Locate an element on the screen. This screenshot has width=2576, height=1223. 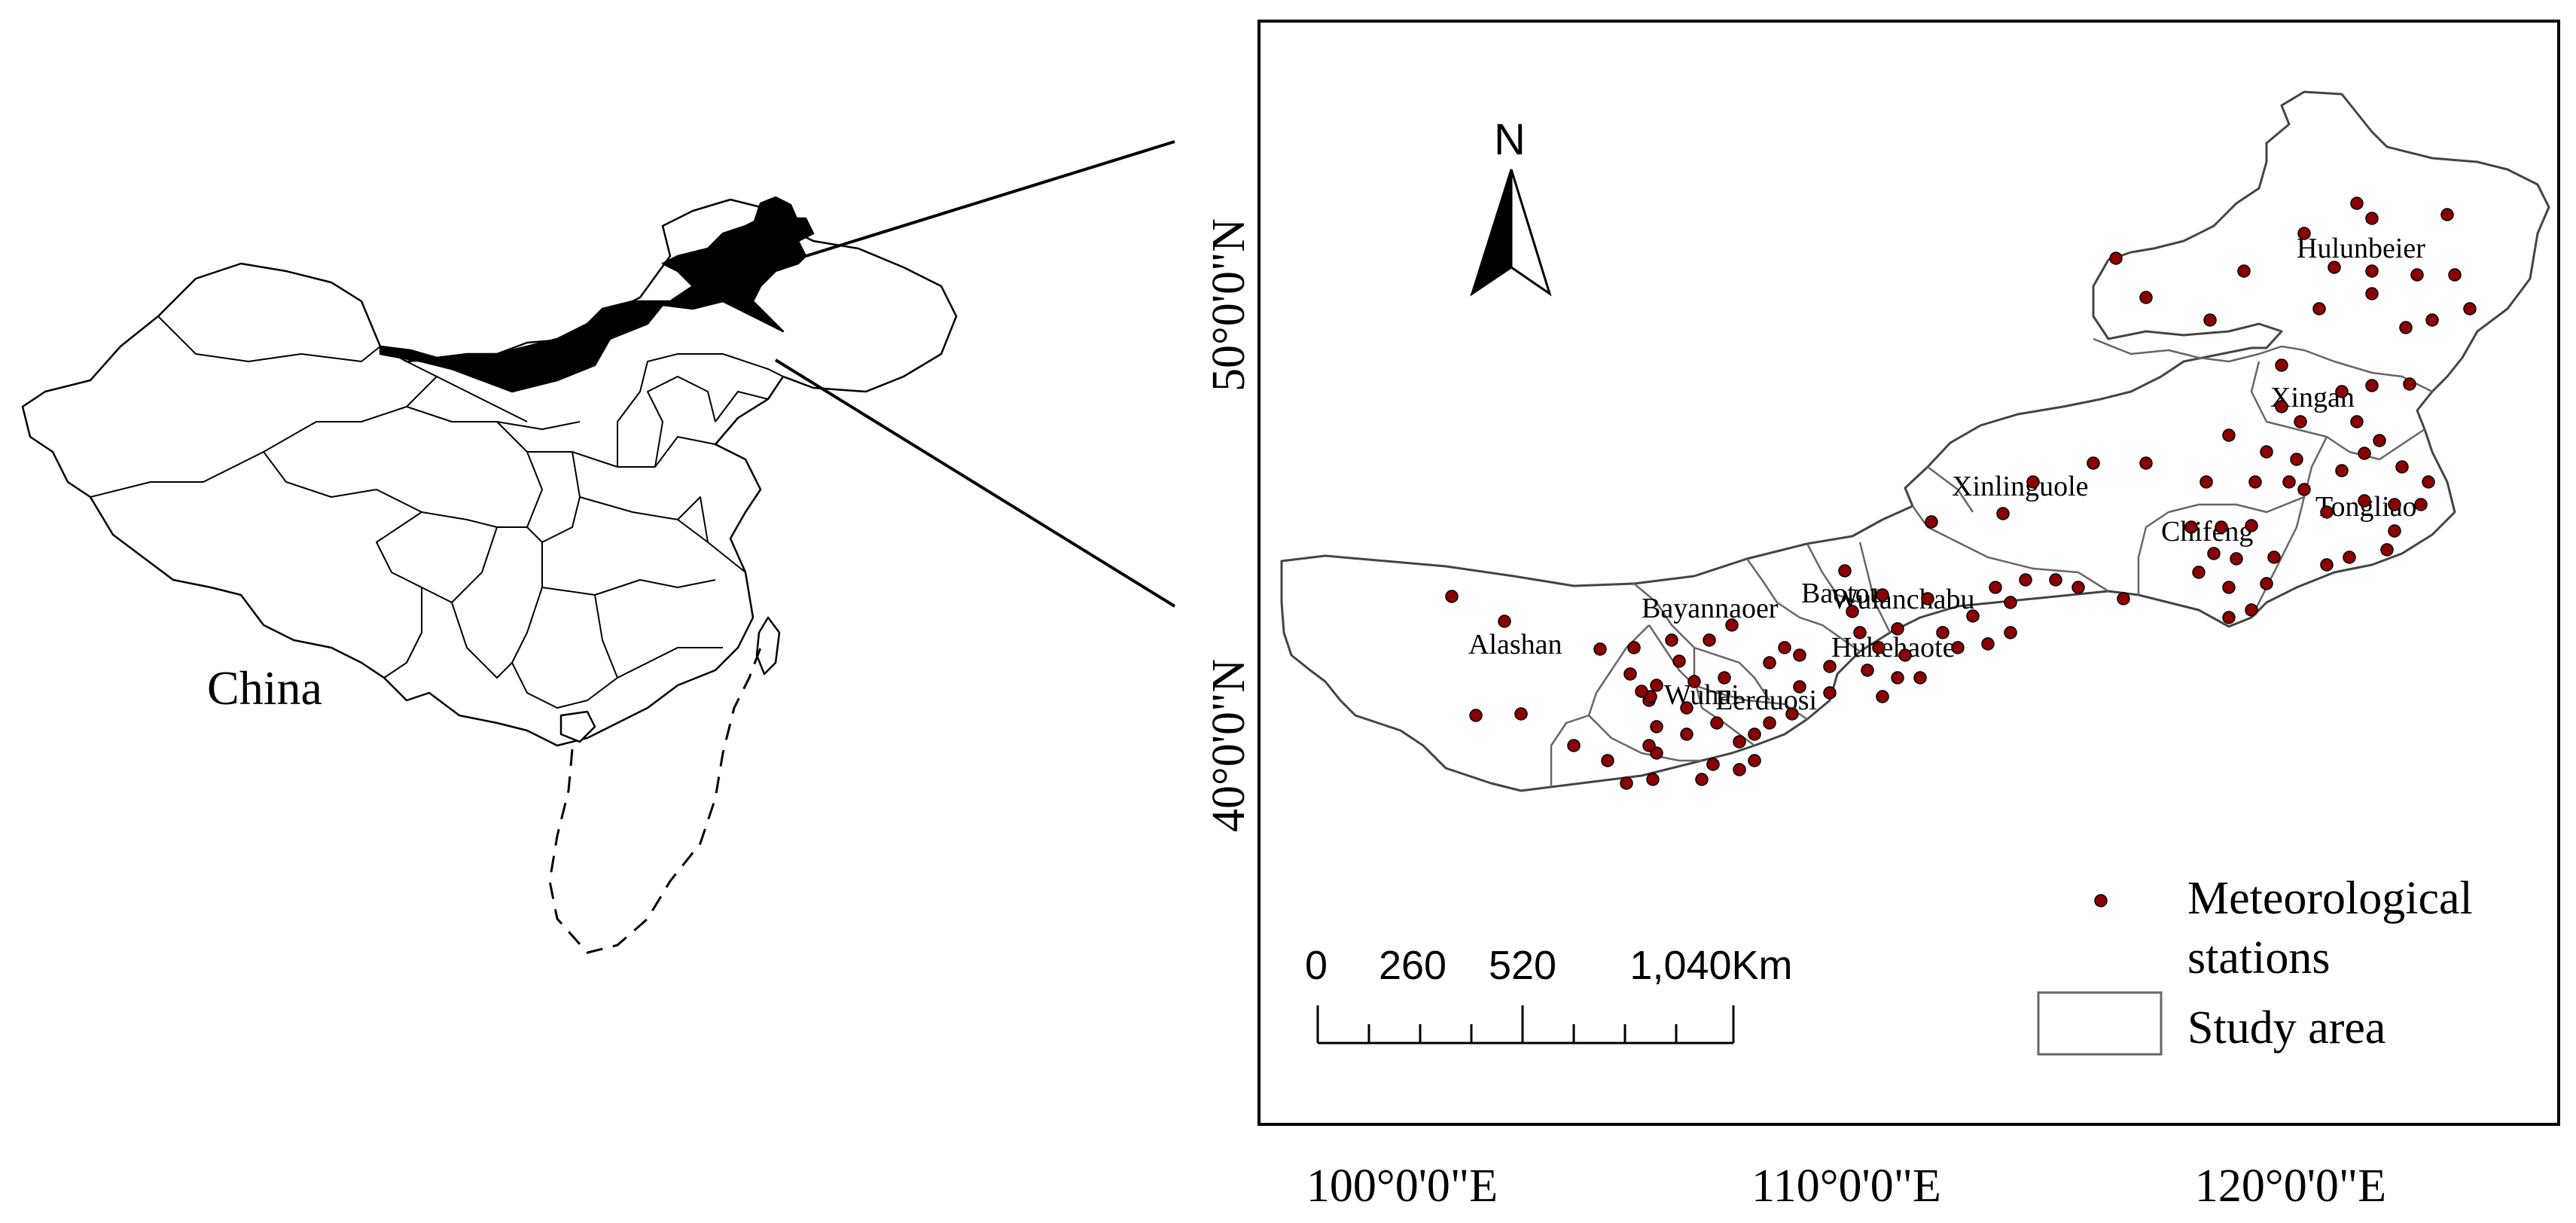
connector-line-top is located at coordinates (990, 199).